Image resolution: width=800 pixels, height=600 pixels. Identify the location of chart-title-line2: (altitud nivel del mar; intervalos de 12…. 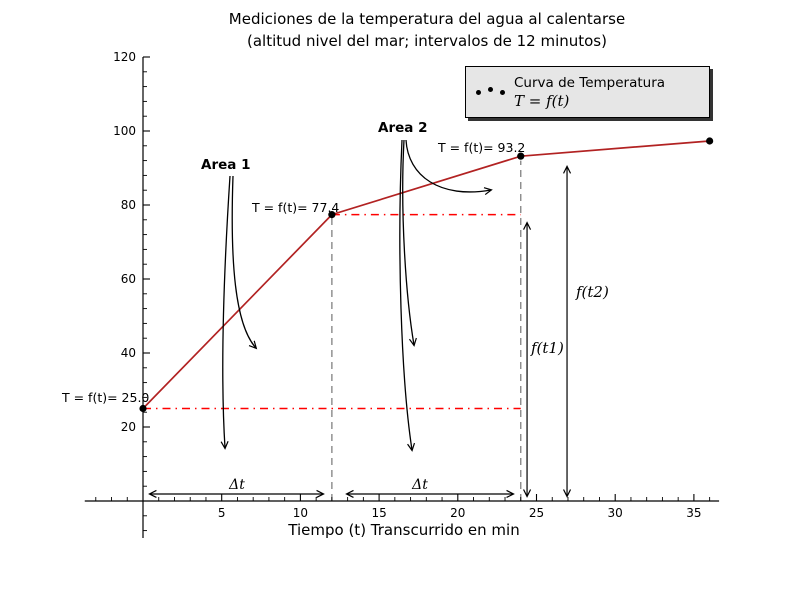
(427, 41).